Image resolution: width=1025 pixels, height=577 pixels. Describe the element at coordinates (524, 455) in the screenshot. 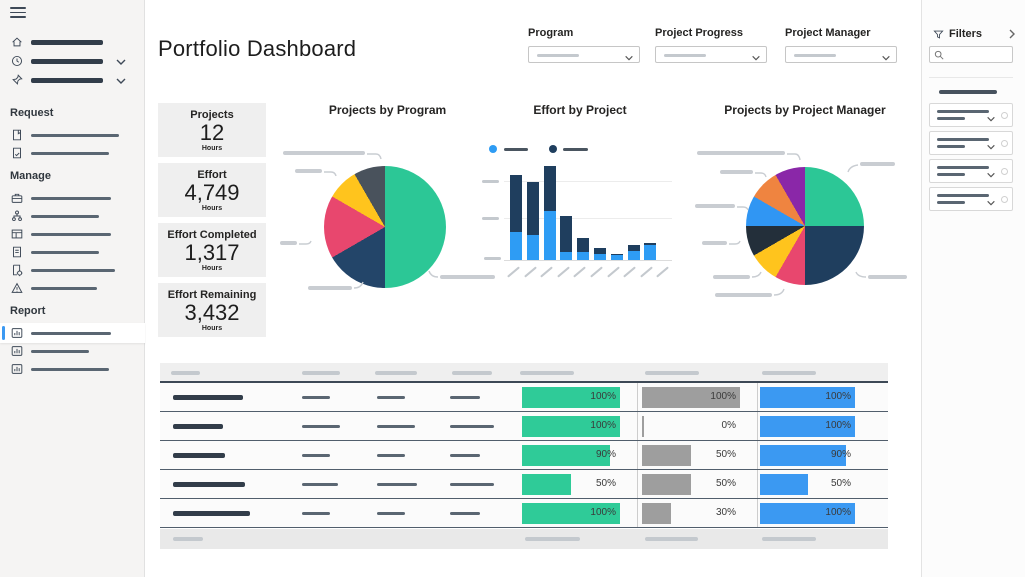

I see `table-row: 90% 50% 90%` at that location.